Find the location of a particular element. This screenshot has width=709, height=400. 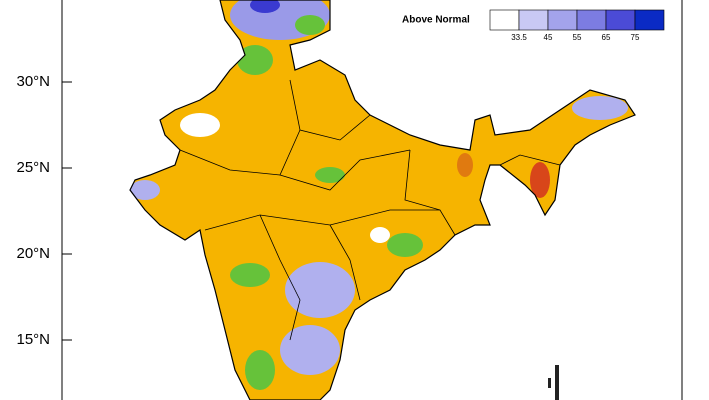

lat-label: 25°N is located at coordinates (33, 167).